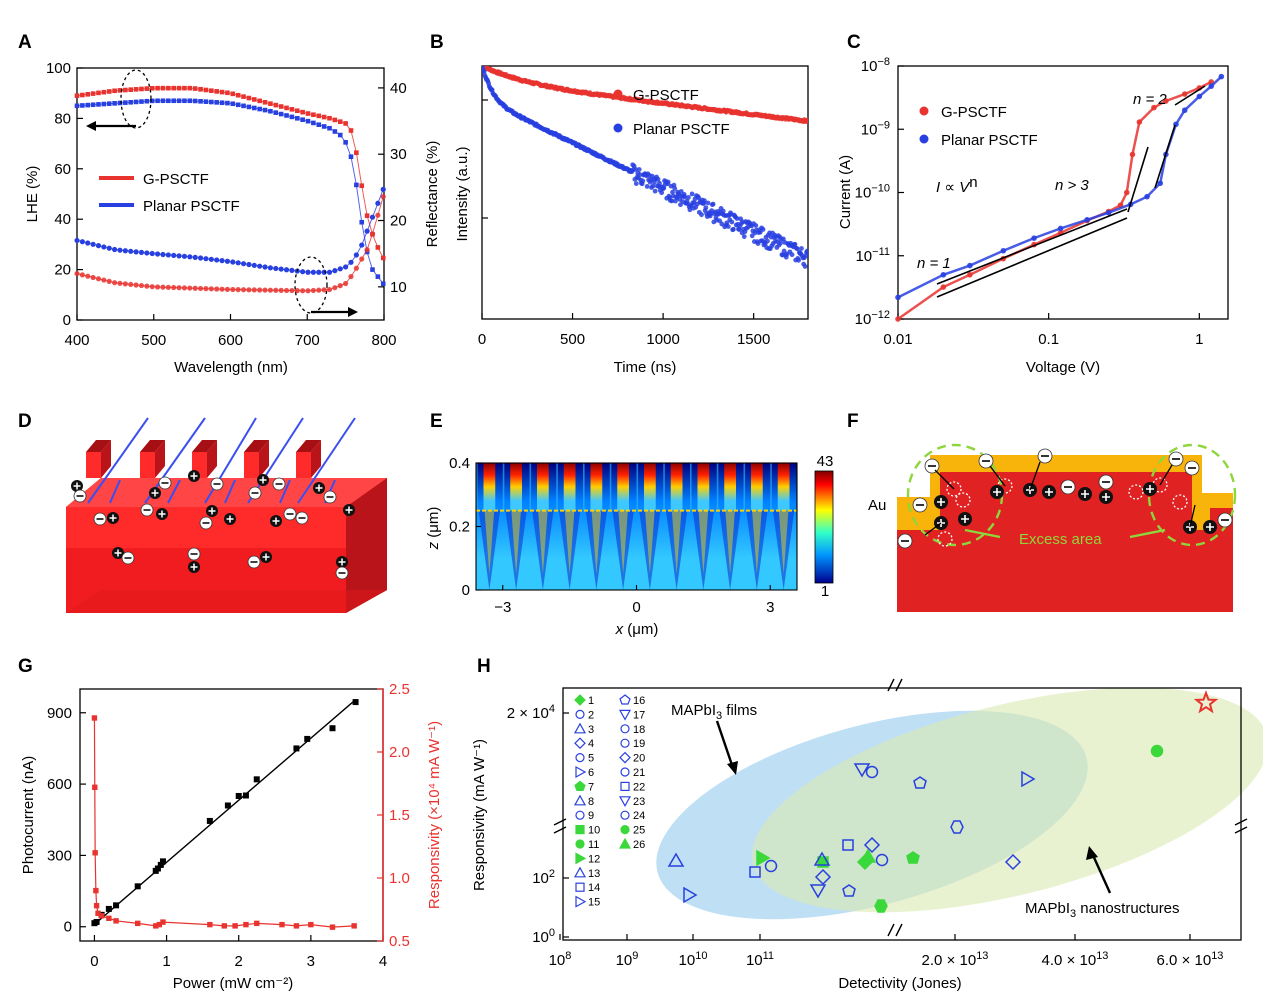  I want to click on panel-f-hole-sign, so click(1150, 489).